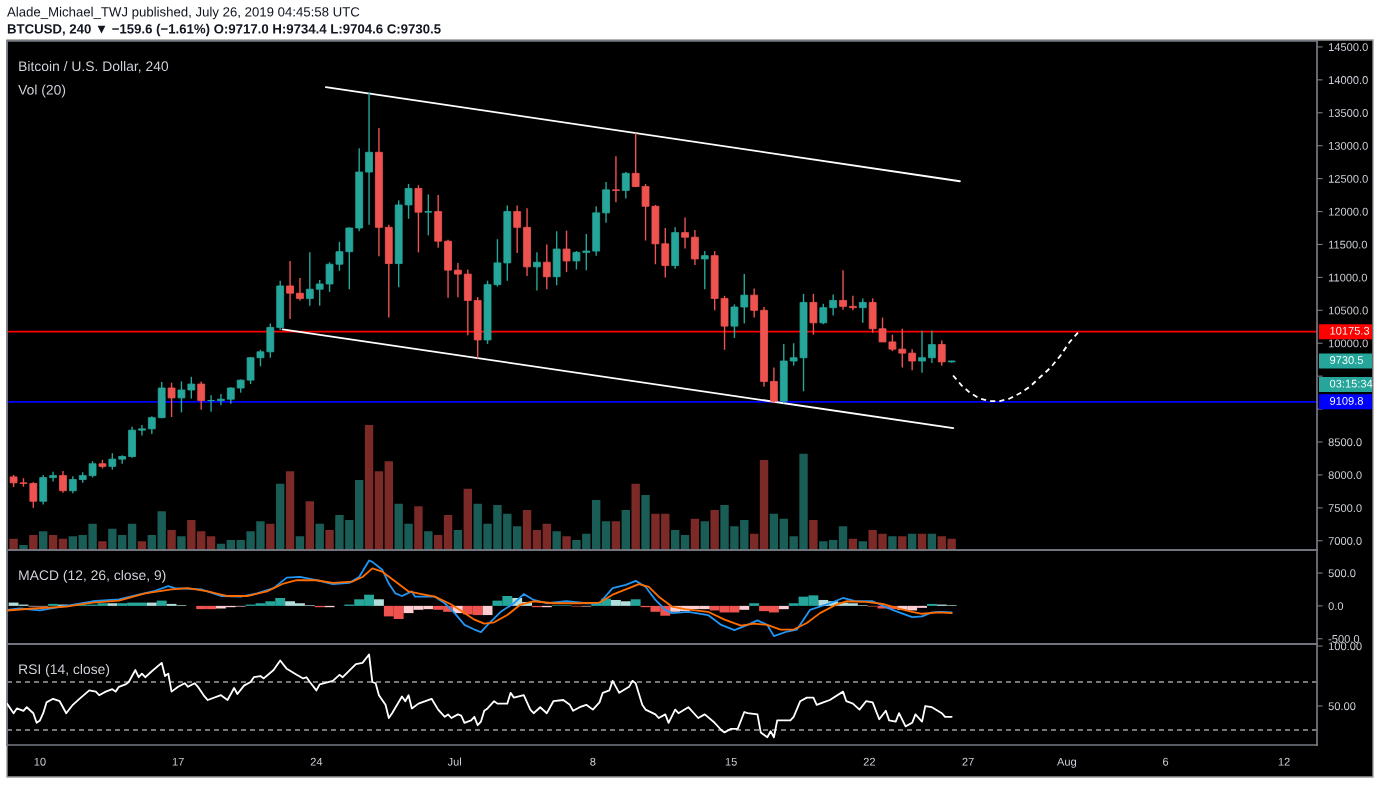 This screenshot has height=810, width=1380. I want to click on ref-line-label: 10175.3, so click(1350, 330).